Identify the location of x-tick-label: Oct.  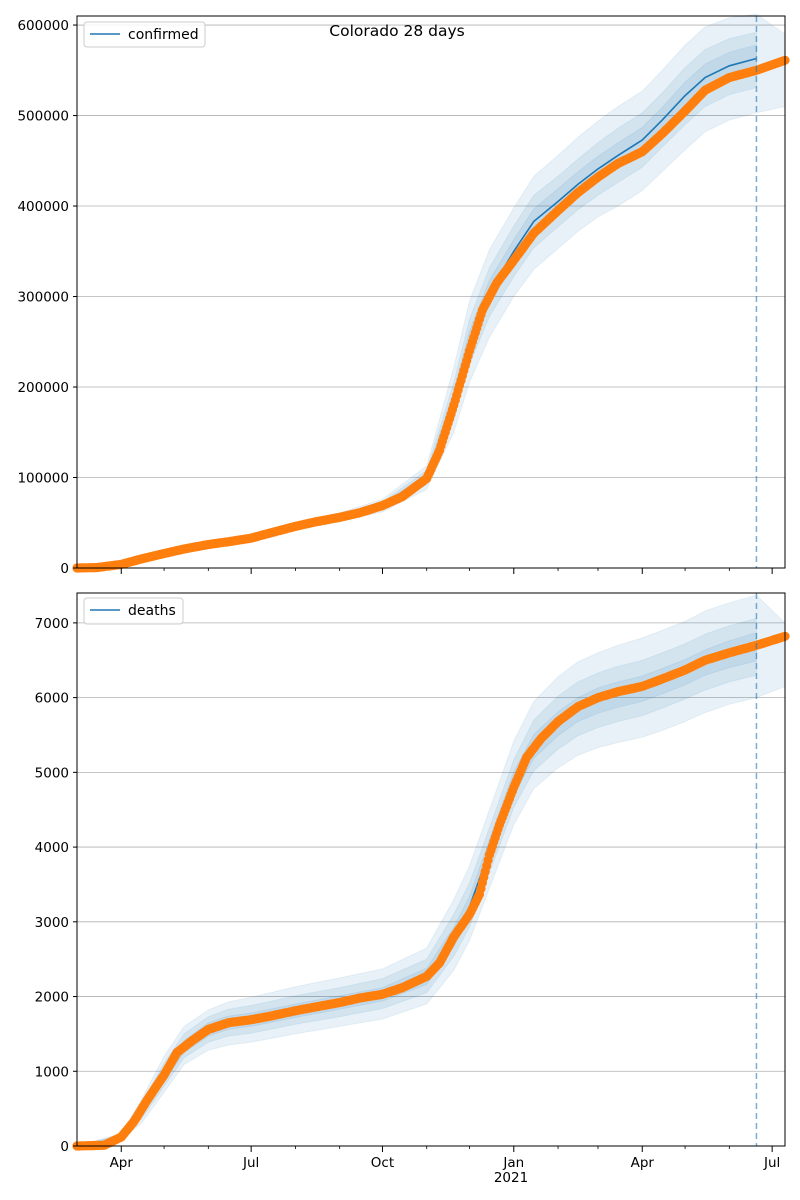
(382, 1163).